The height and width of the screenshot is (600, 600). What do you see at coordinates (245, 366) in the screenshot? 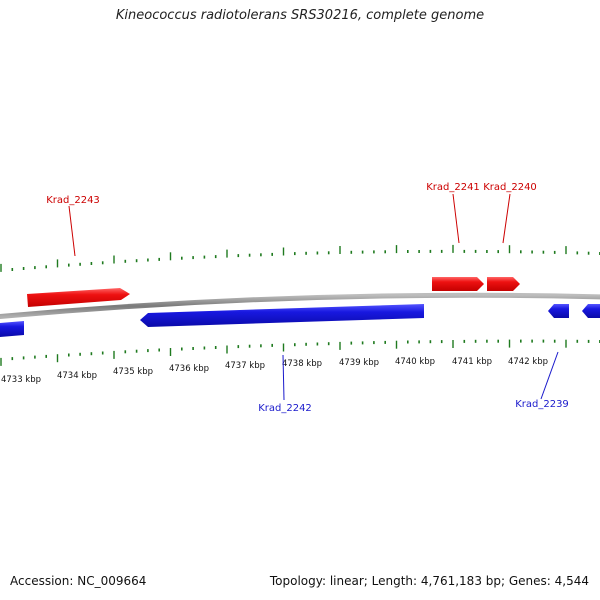
I see `axis-label-4737: 4737 kbp` at bounding box center [245, 366].